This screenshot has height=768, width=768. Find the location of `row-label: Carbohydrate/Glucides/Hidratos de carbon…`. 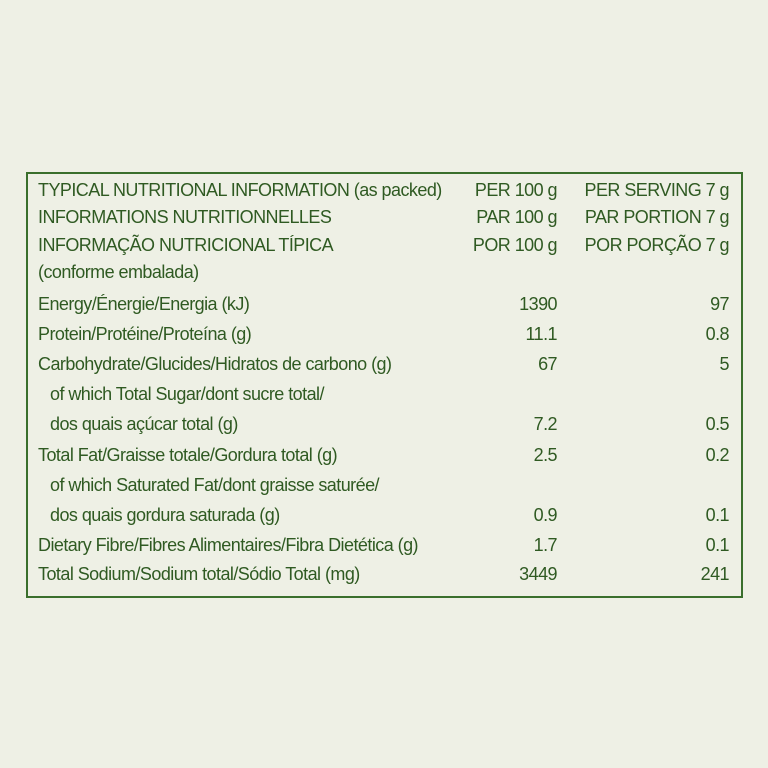

row-label: Carbohydrate/Glucides/Hidratos de carbon… is located at coordinates (215, 364).